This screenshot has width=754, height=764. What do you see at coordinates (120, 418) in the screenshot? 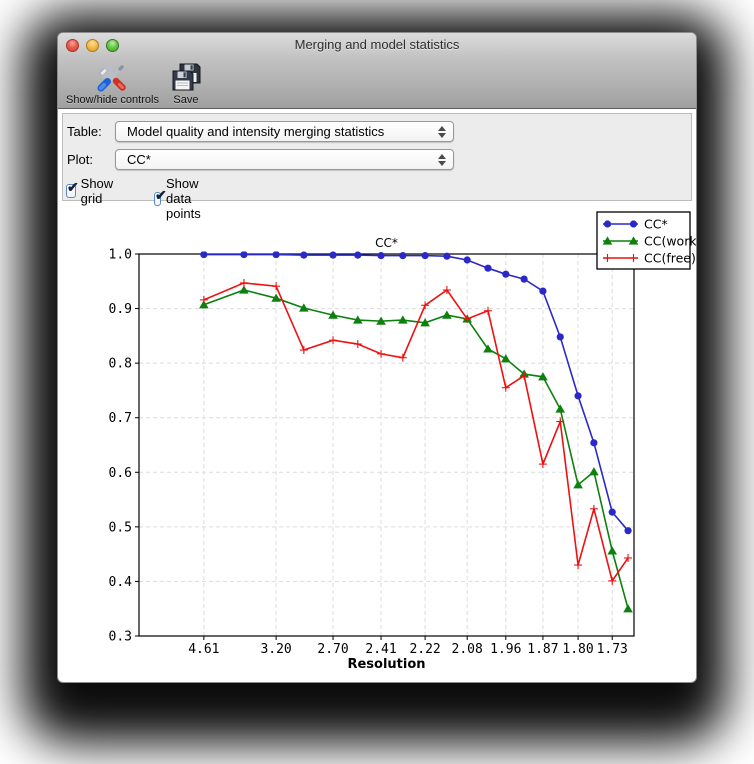
I see `y-tick-label: 0.7` at bounding box center [120, 418].